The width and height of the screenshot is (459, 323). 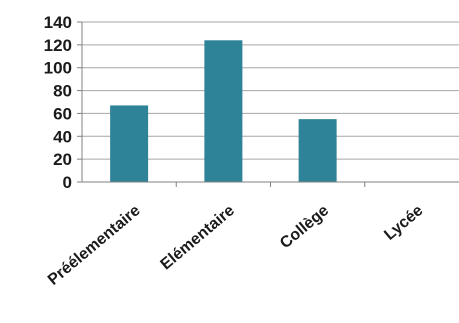 I want to click on x-category-label: Collège, so click(x=304, y=227).